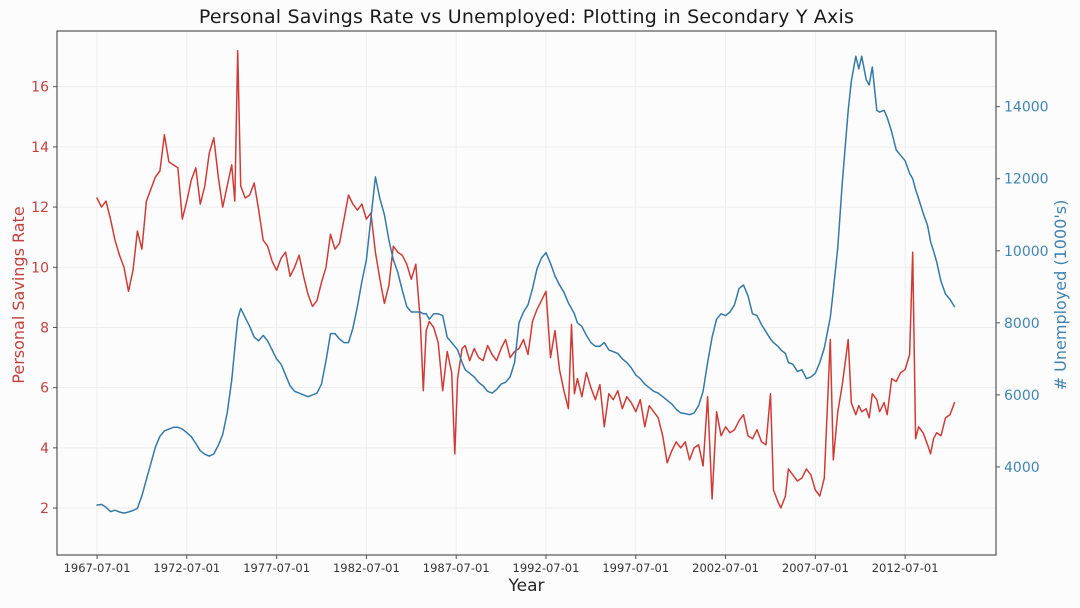 The height and width of the screenshot is (608, 1080). What do you see at coordinates (725, 568) in the screenshot?
I see `x-tick-label: 2002-07-01` at bounding box center [725, 568].